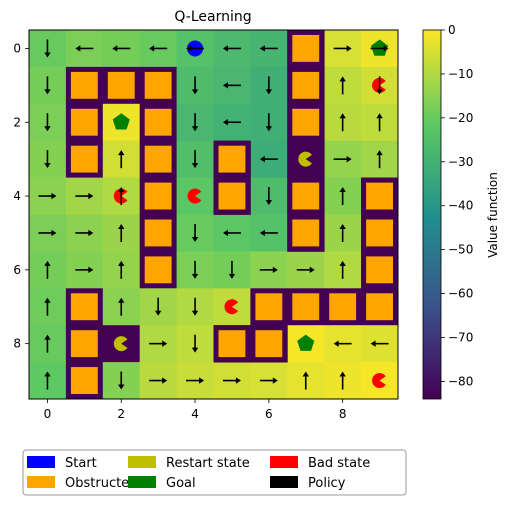 This screenshot has height=511, width=510. What do you see at coordinates (339, 463) in the screenshot?
I see `legend-label: Bad state` at bounding box center [339, 463].